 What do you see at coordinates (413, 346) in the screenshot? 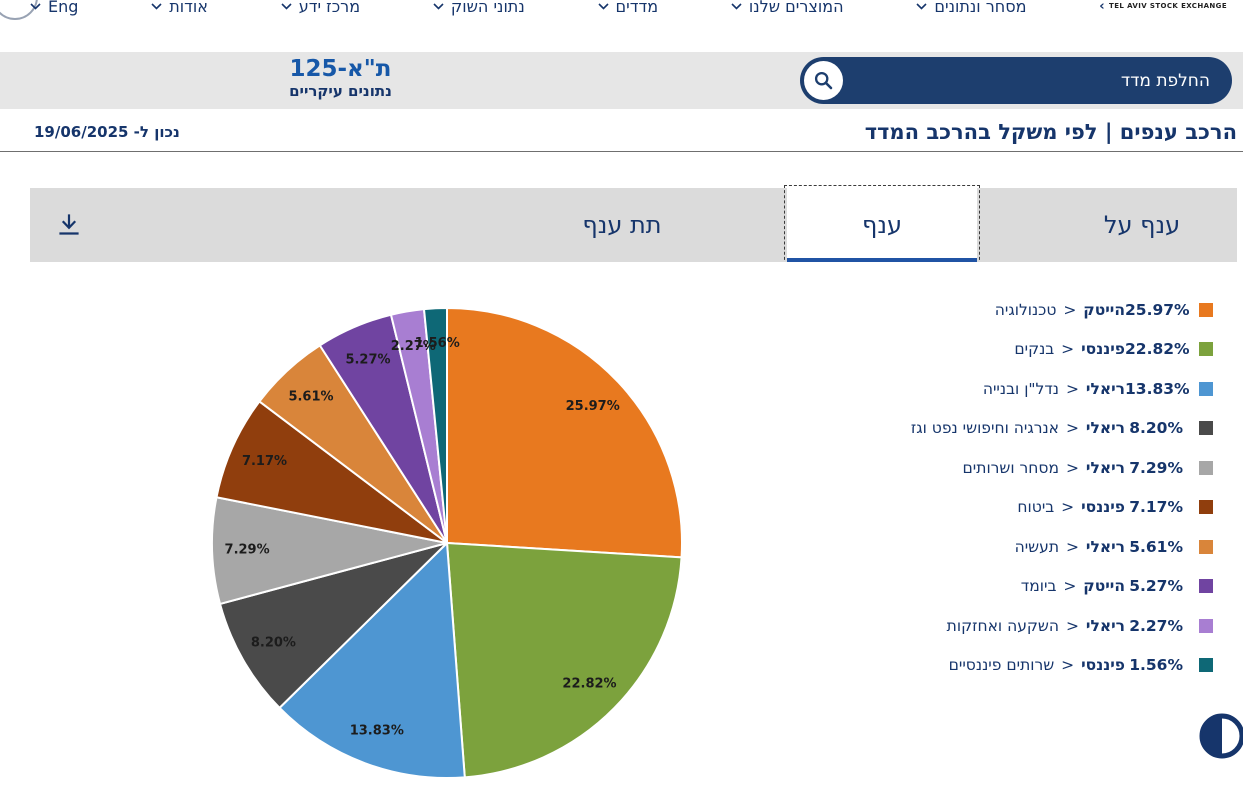
I see `pie-slice-label: 2.27%` at bounding box center [413, 346].